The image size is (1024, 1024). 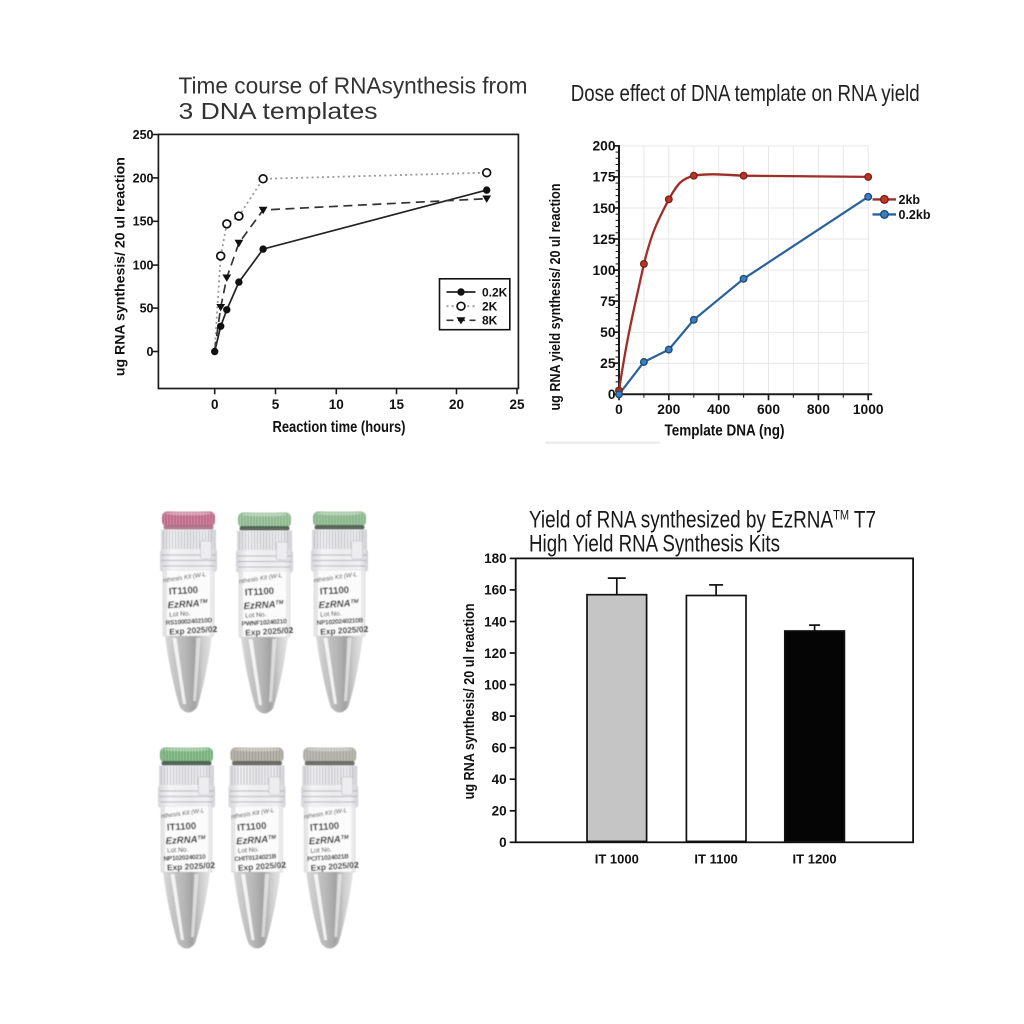 What do you see at coordinates (718, 409) in the screenshot?
I see `svg-text: 400` at bounding box center [718, 409].